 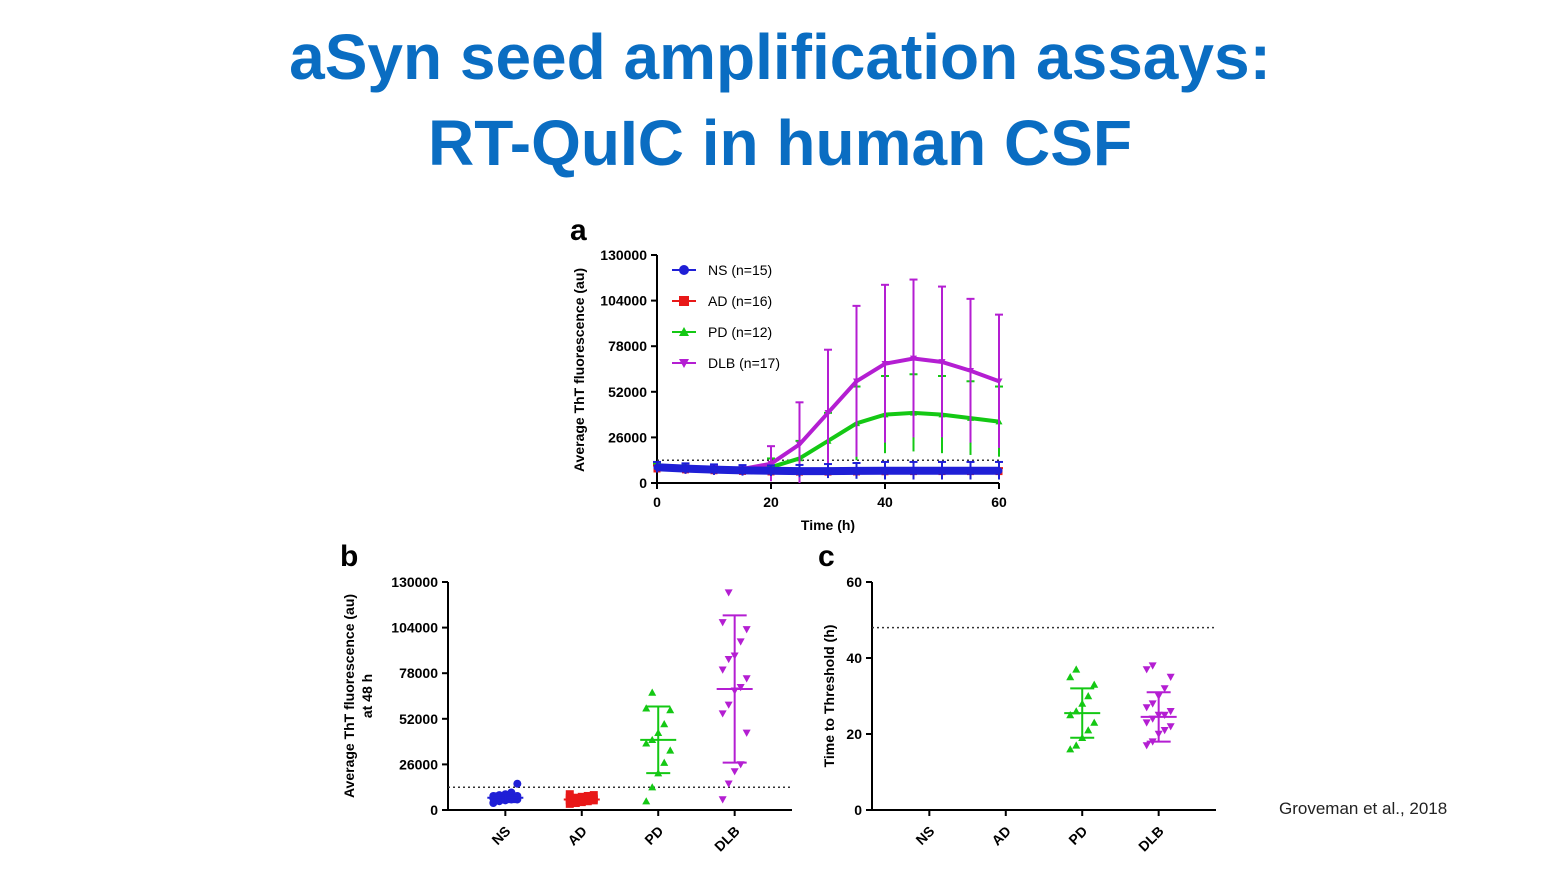 I want to click on panel-b-xtick-label-DLB: DLB, so click(x=727, y=839).